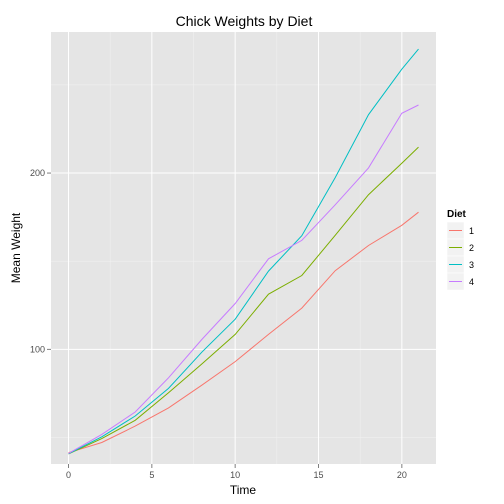 The width and height of the screenshot is (504, 504). I want to click on x-tick-label: 20, so click(402, 475).